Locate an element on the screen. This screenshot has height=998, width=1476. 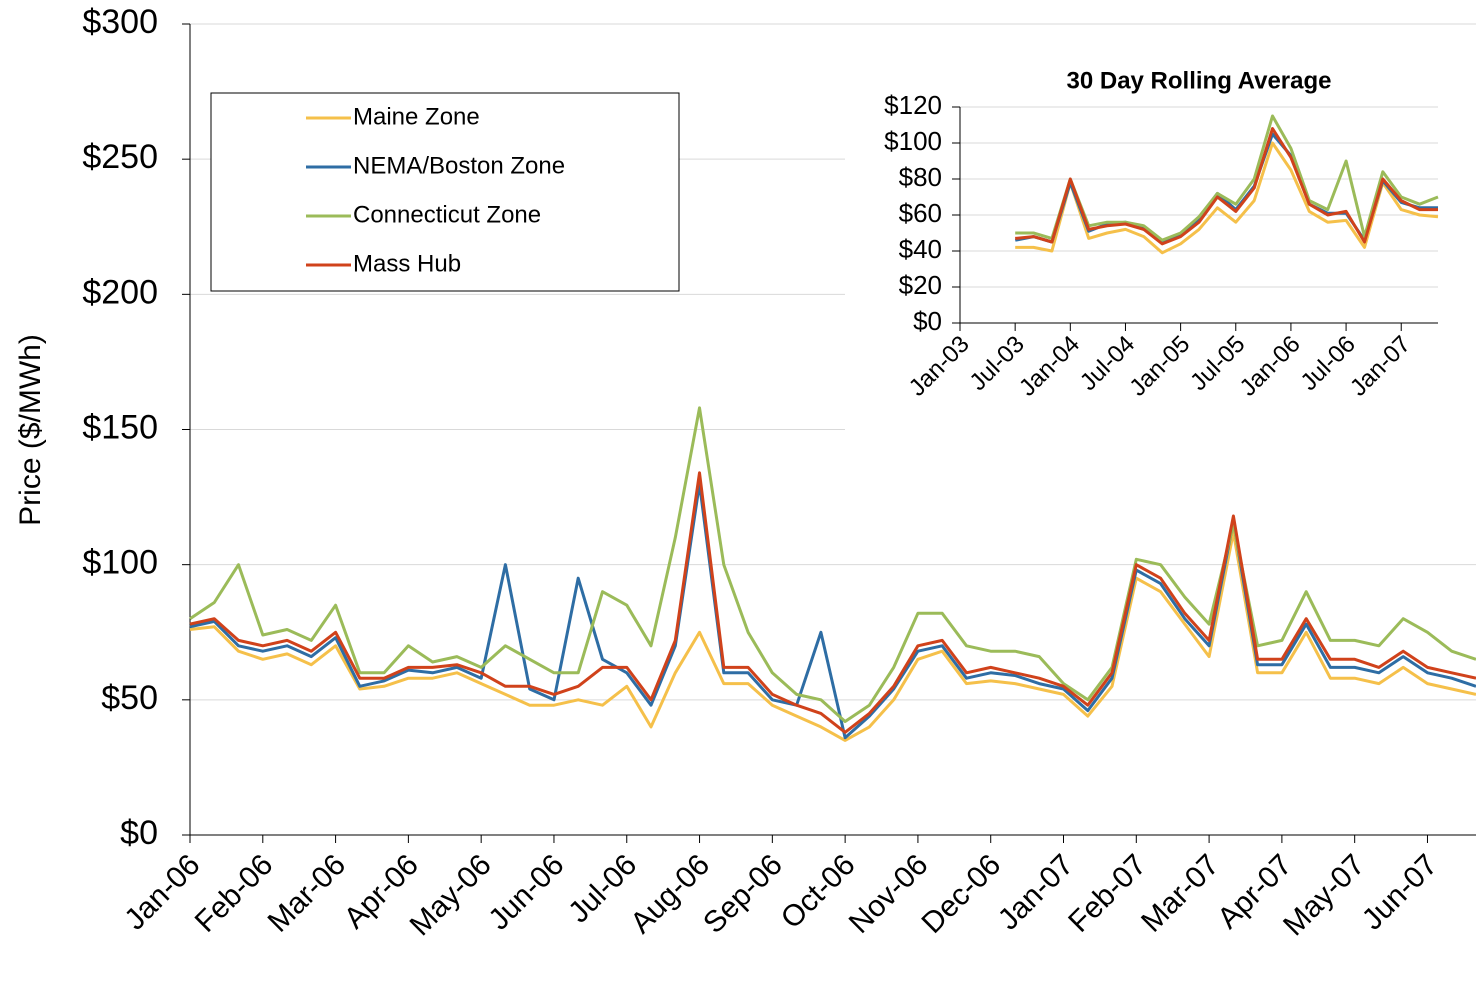
y-tick-label: $60 is located at coordinates (920, 213).